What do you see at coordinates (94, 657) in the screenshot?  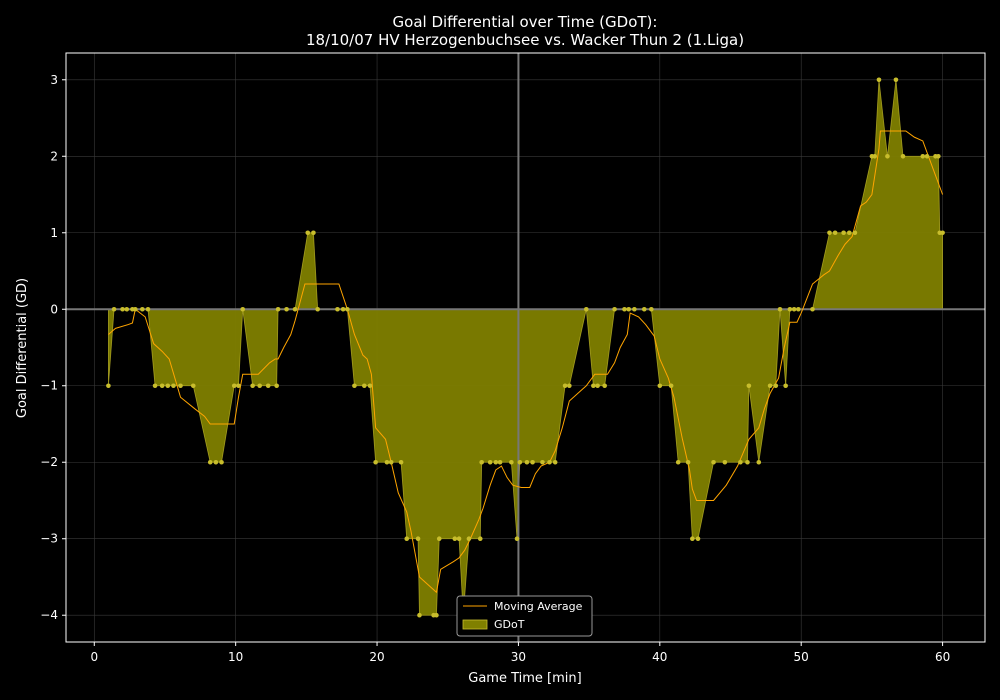 I see `x-tick-label: 0` at bounding box center [94, 657].